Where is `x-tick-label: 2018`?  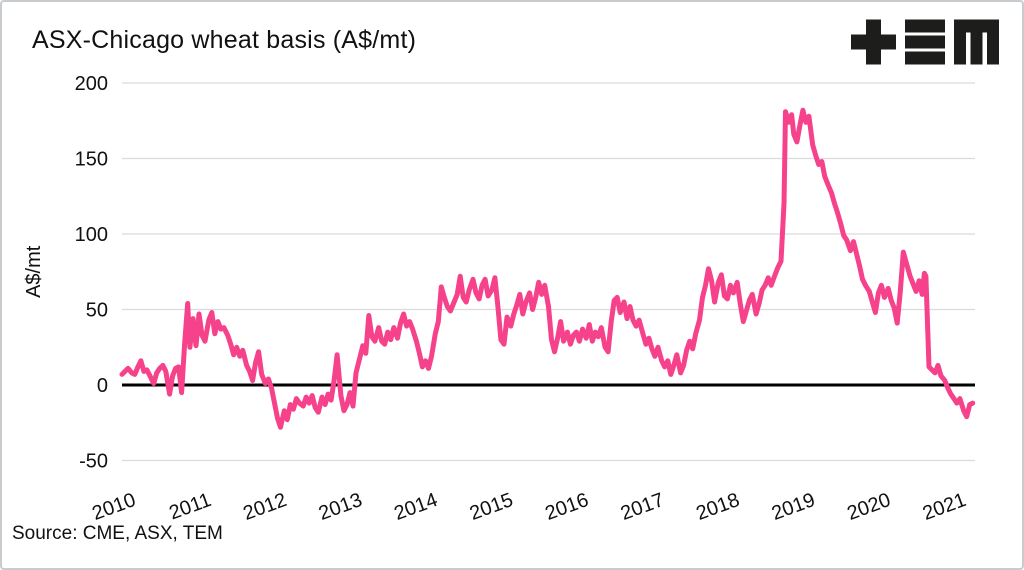
x-tick-label: 2018 is located at coordinates (717, 507).